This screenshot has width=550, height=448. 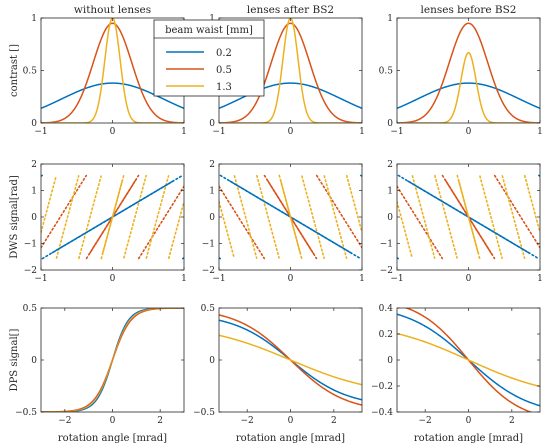 I want to click on subplot-3-2: −2 0 2 −0.5 0 0.5 rotation angle [mrad], so click(x=278, y=374).